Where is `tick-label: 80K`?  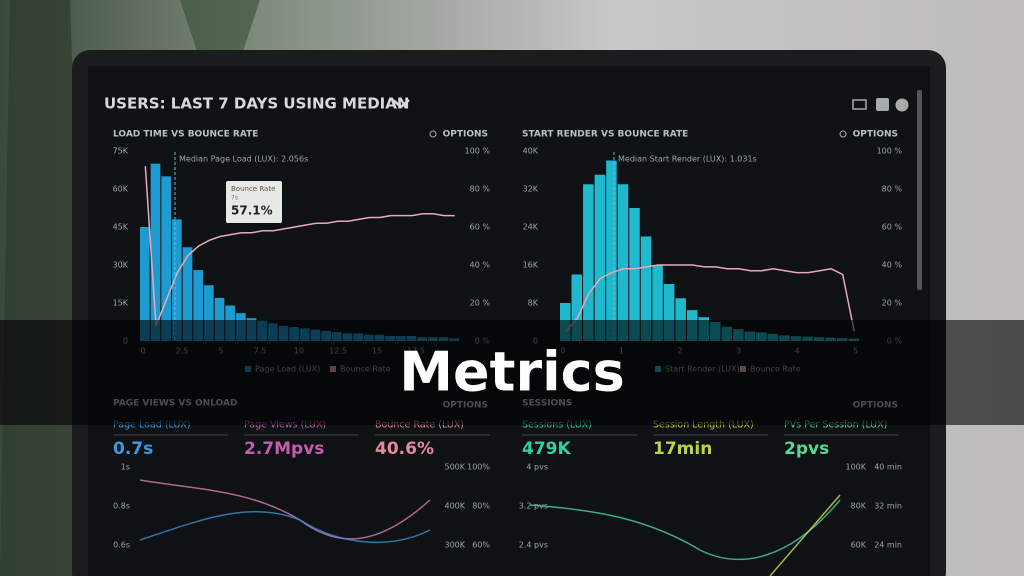
tick-label: 80K is located at coordinates (859, 506).